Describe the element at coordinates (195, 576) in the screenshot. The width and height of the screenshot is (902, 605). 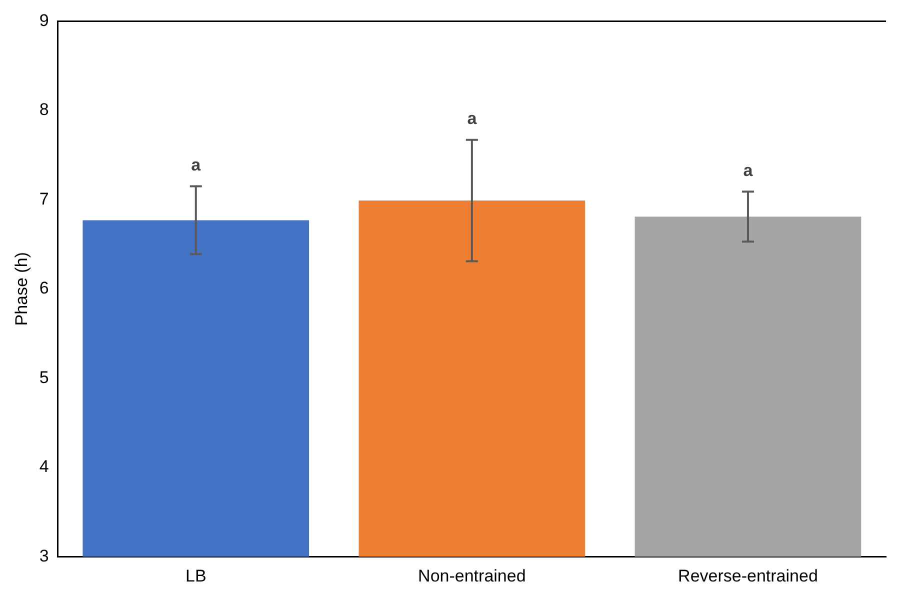
I see `x-tick-label: LB` at that location.